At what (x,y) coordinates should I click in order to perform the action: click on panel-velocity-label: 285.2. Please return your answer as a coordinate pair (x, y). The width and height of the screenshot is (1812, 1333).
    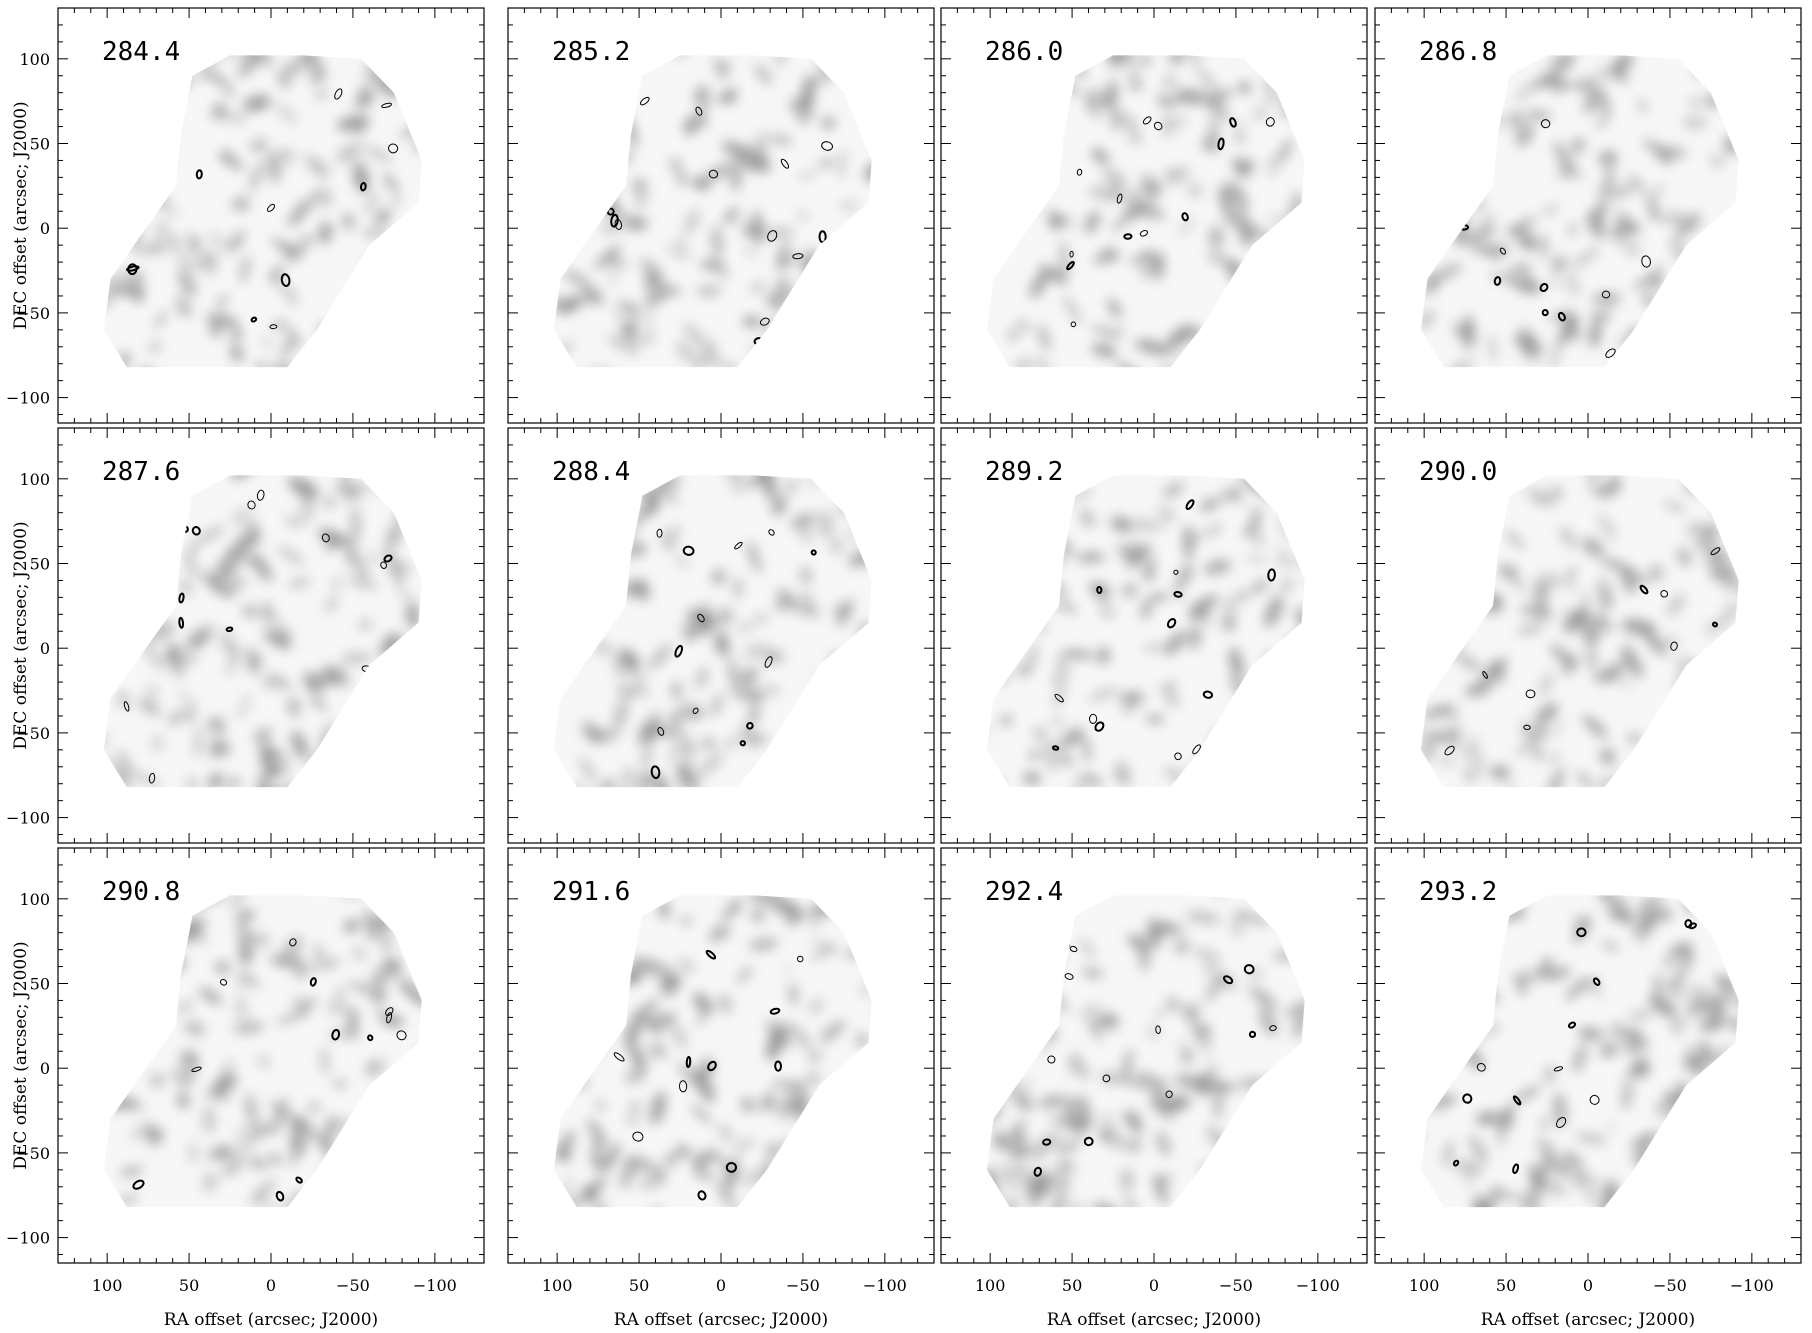
    Looking at the image, I should click on (591, 52).